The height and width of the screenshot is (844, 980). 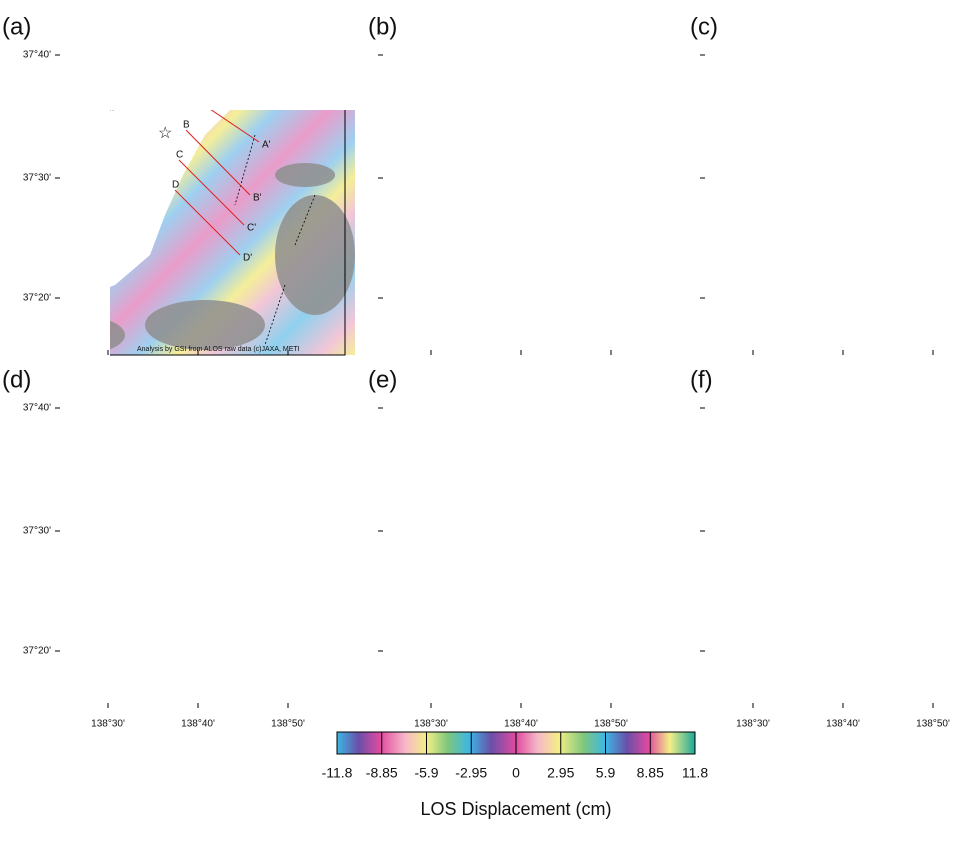 I want to click on colorbar-tick-label: 2.95, so click(x=560, y=773).